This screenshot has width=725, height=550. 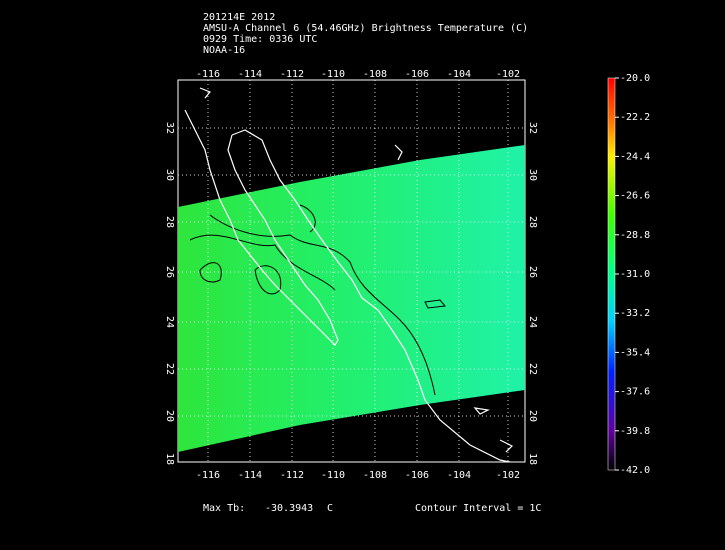 What do you see at coordinates (330, 508) in the screenshot?
I see `max-tb-unit: C` at bounding box center [330, 508].